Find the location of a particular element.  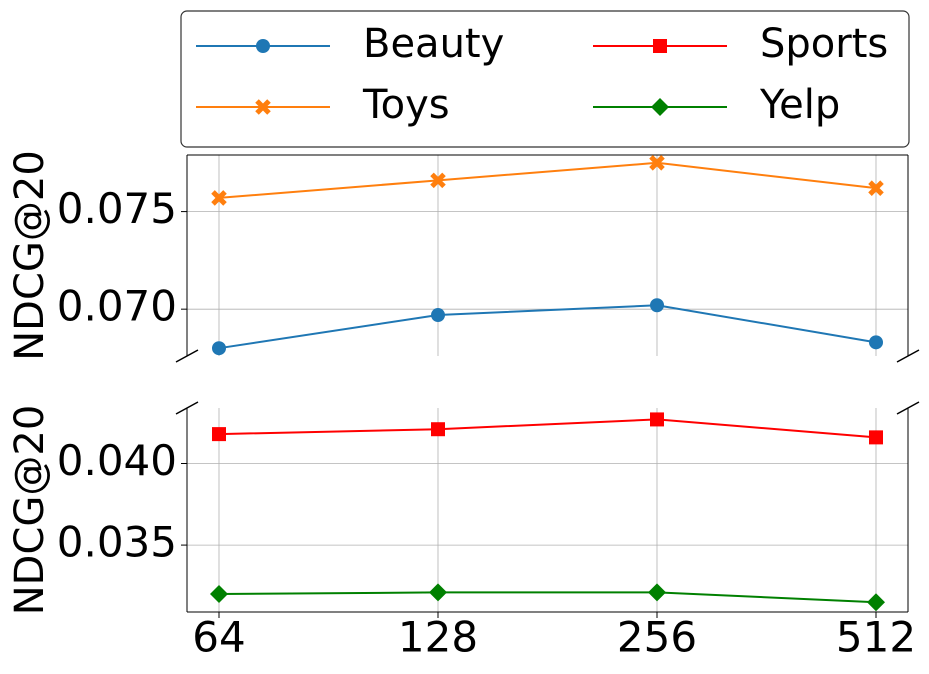

y-tick-label: 0.075 is located at coordinates (117, 208).